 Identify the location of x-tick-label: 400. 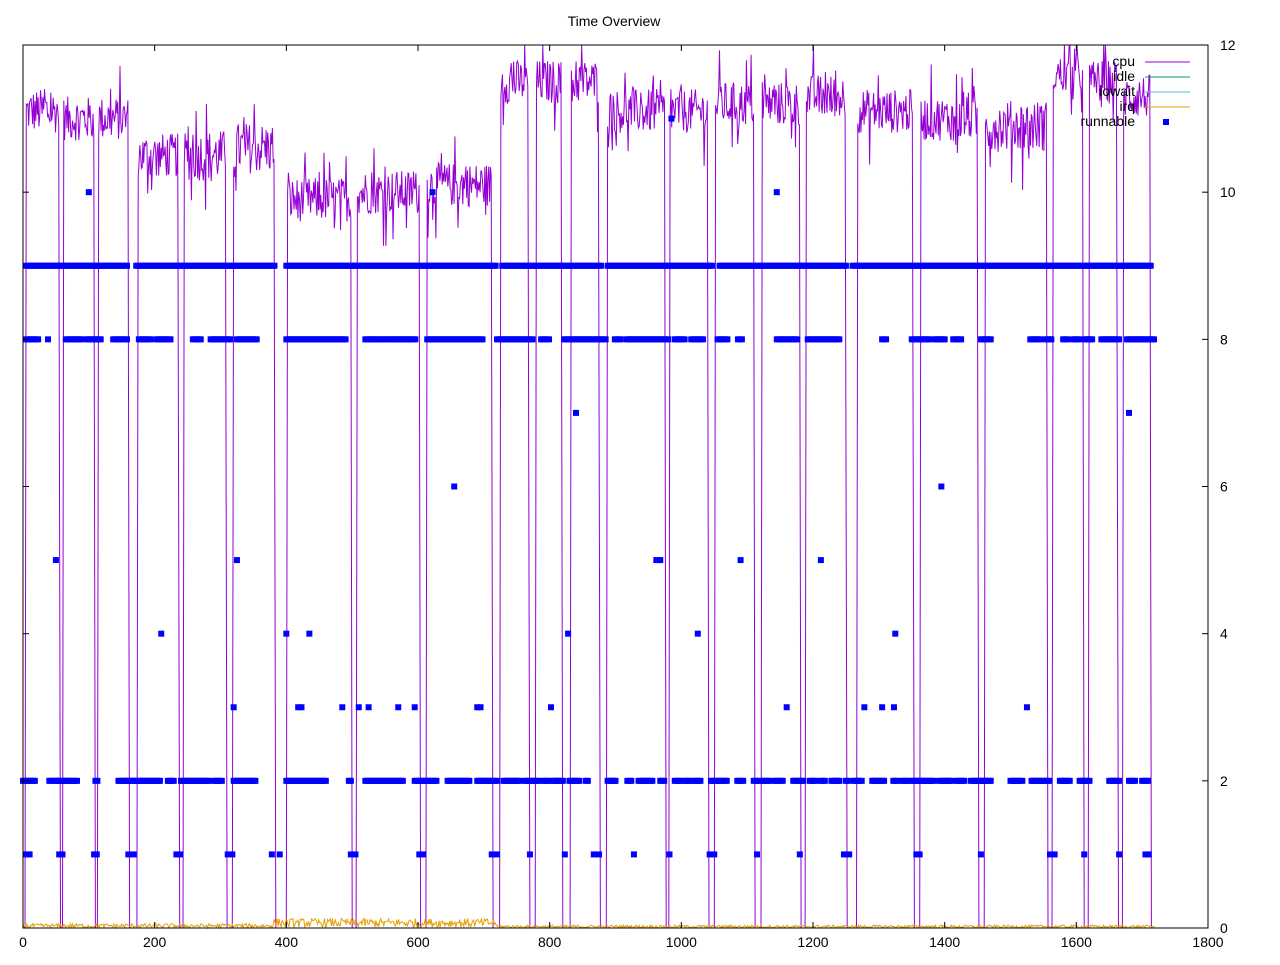
(287, 942).